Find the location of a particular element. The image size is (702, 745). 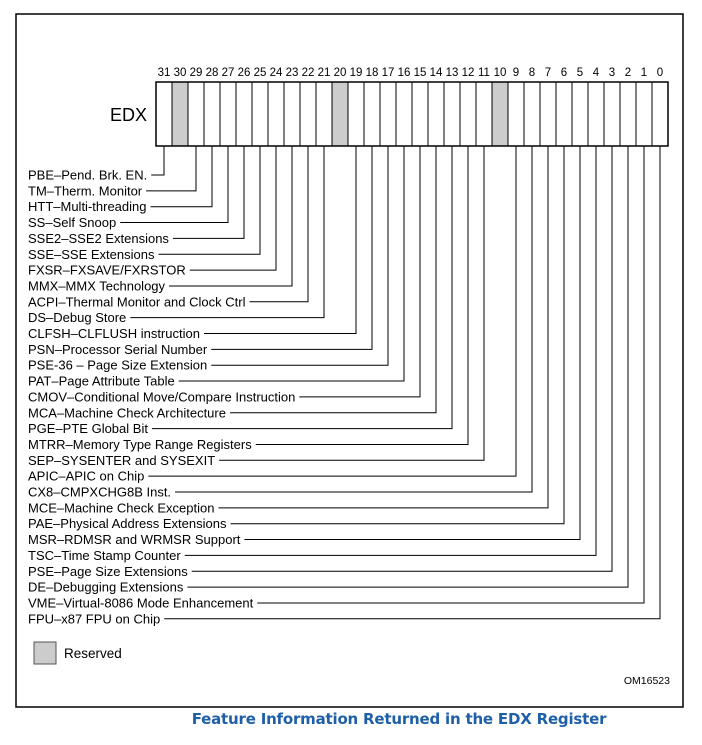

field-label: TSC–Time Stamp Counter is located at coordinates (104, 555).